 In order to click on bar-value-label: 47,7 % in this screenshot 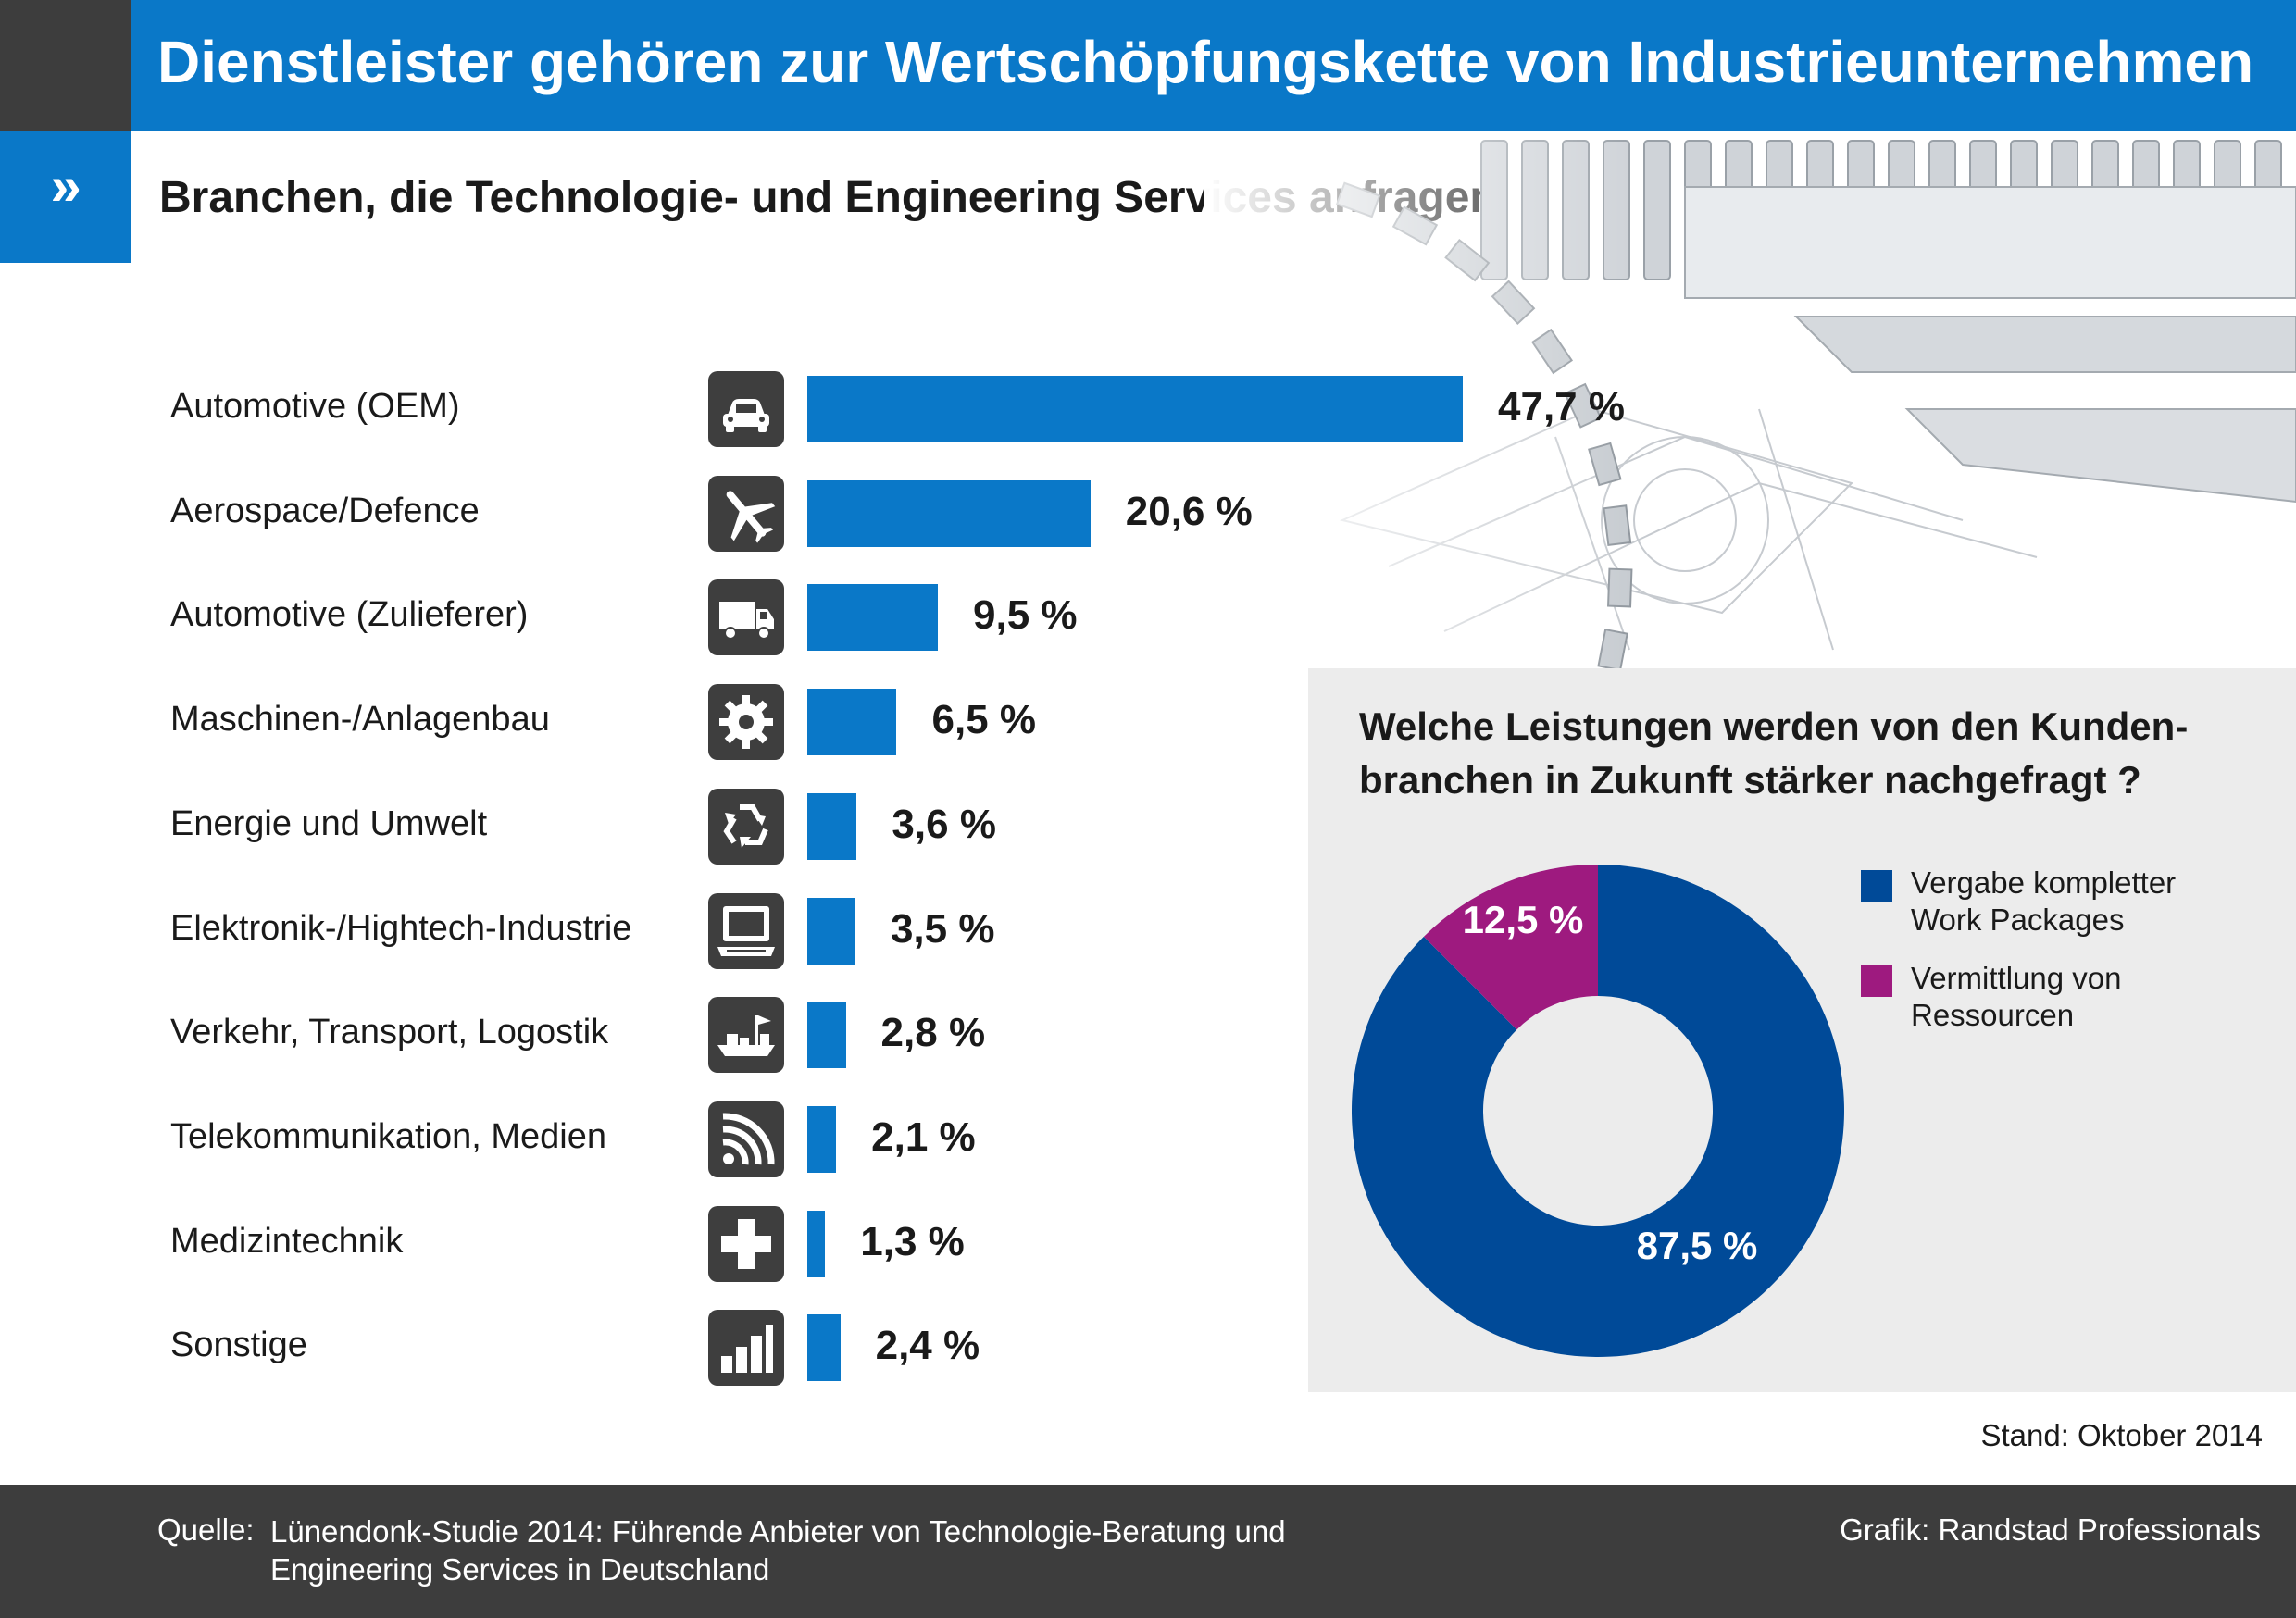, I will do `click(1561, 406)`.